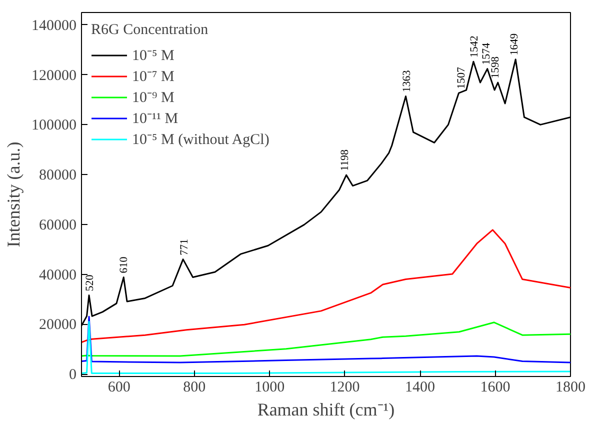  What do you see at coordinates (420, 388) in the screenshot?
I see `x-tick-label: 1400` at bounding box center [420, 388].